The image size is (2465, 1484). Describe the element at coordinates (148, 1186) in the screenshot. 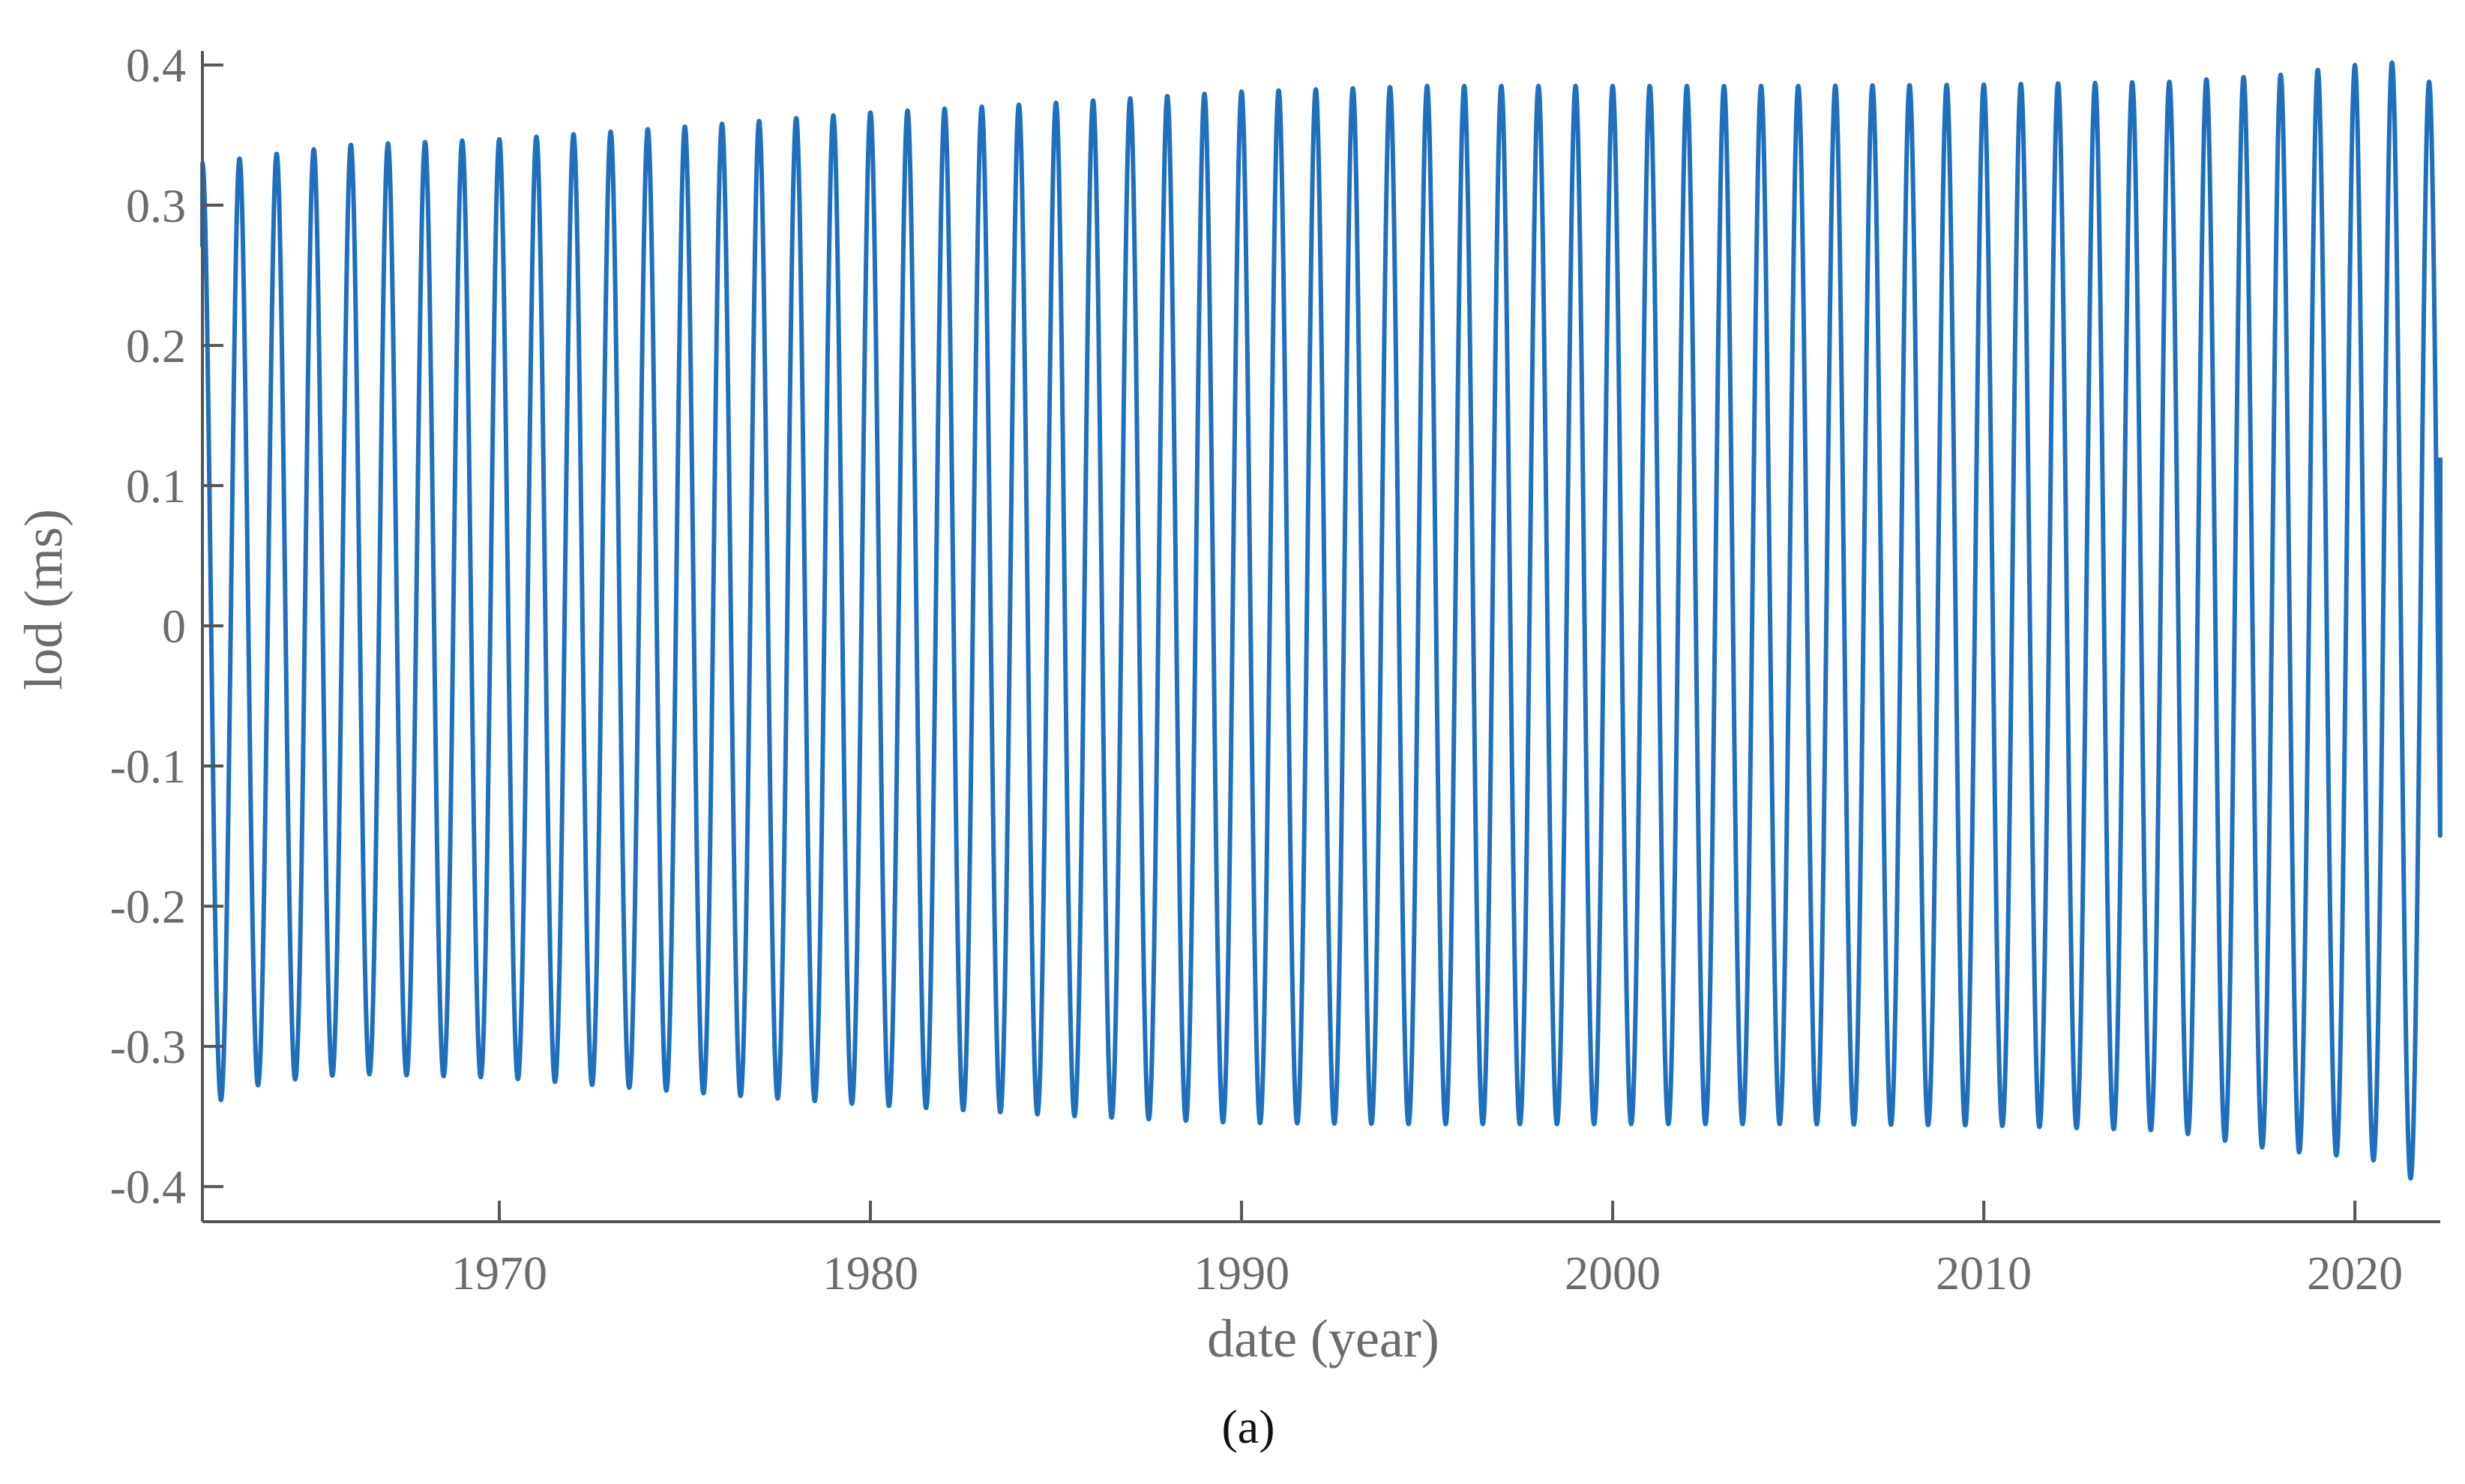

I see `y-tick-label: -0.4` at that location.